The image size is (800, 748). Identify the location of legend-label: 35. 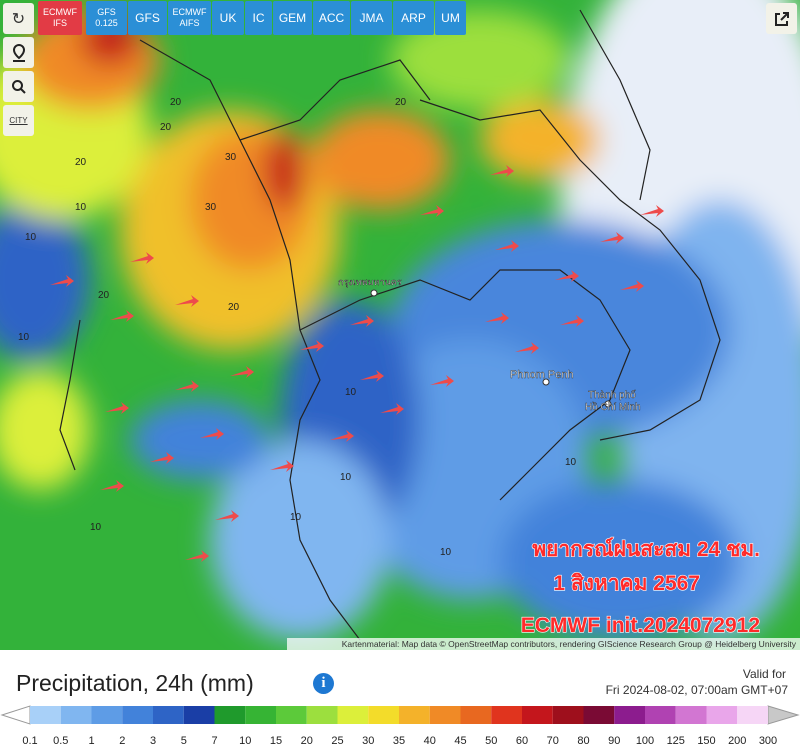
(399, 741).